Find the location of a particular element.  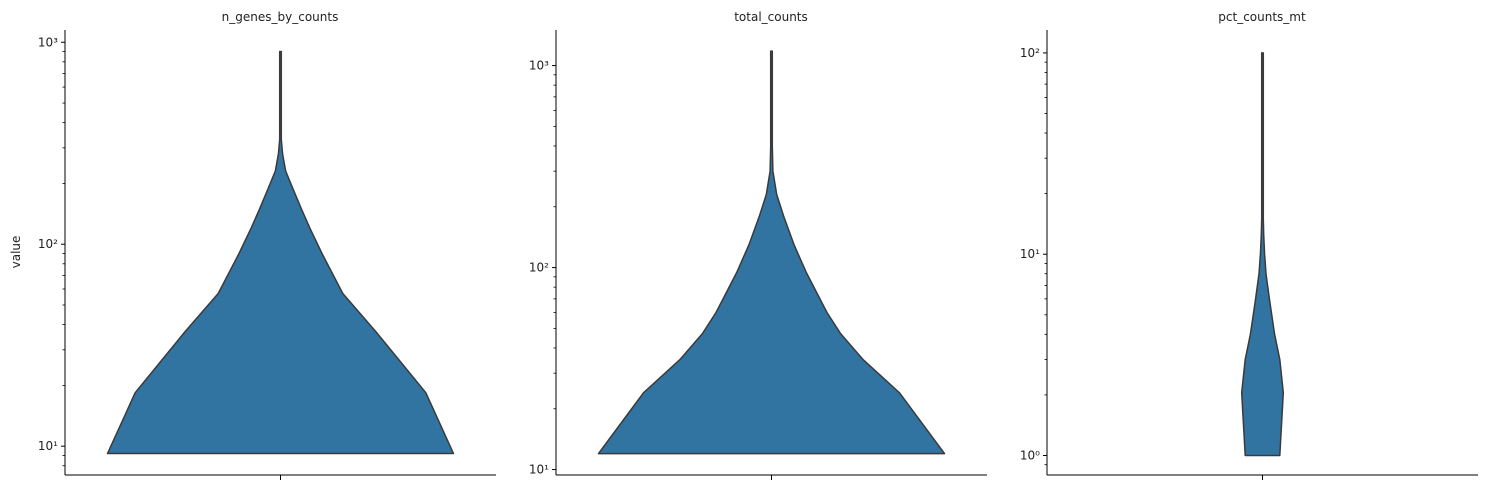

figure-ylabel: value is located at coordinates (16, 252).